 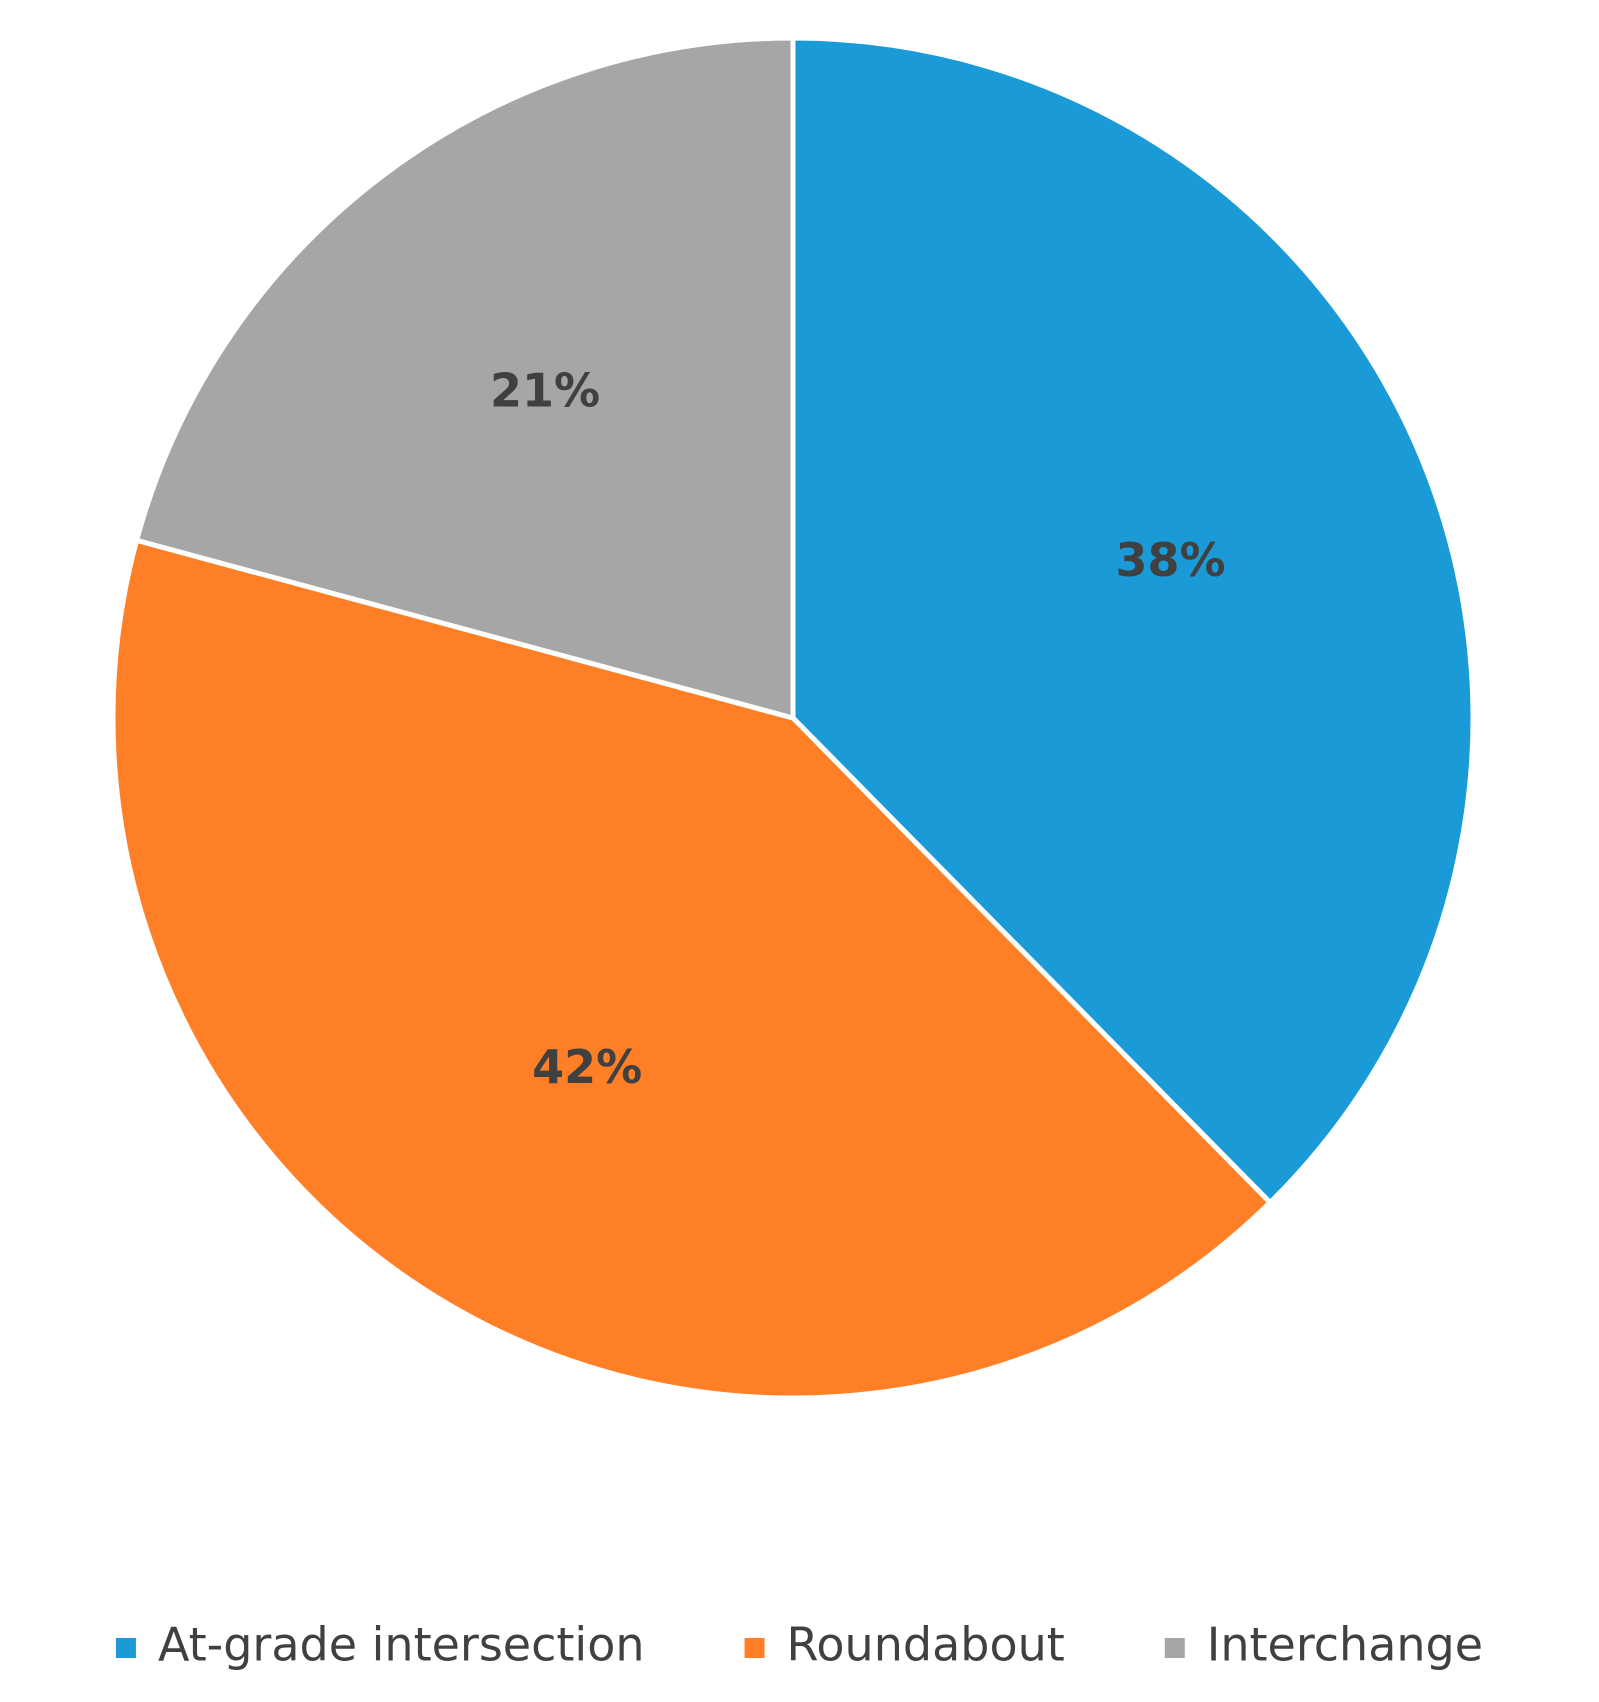 I want to click on legend-item: At-grade intersection, so click(x=380, y=1645).